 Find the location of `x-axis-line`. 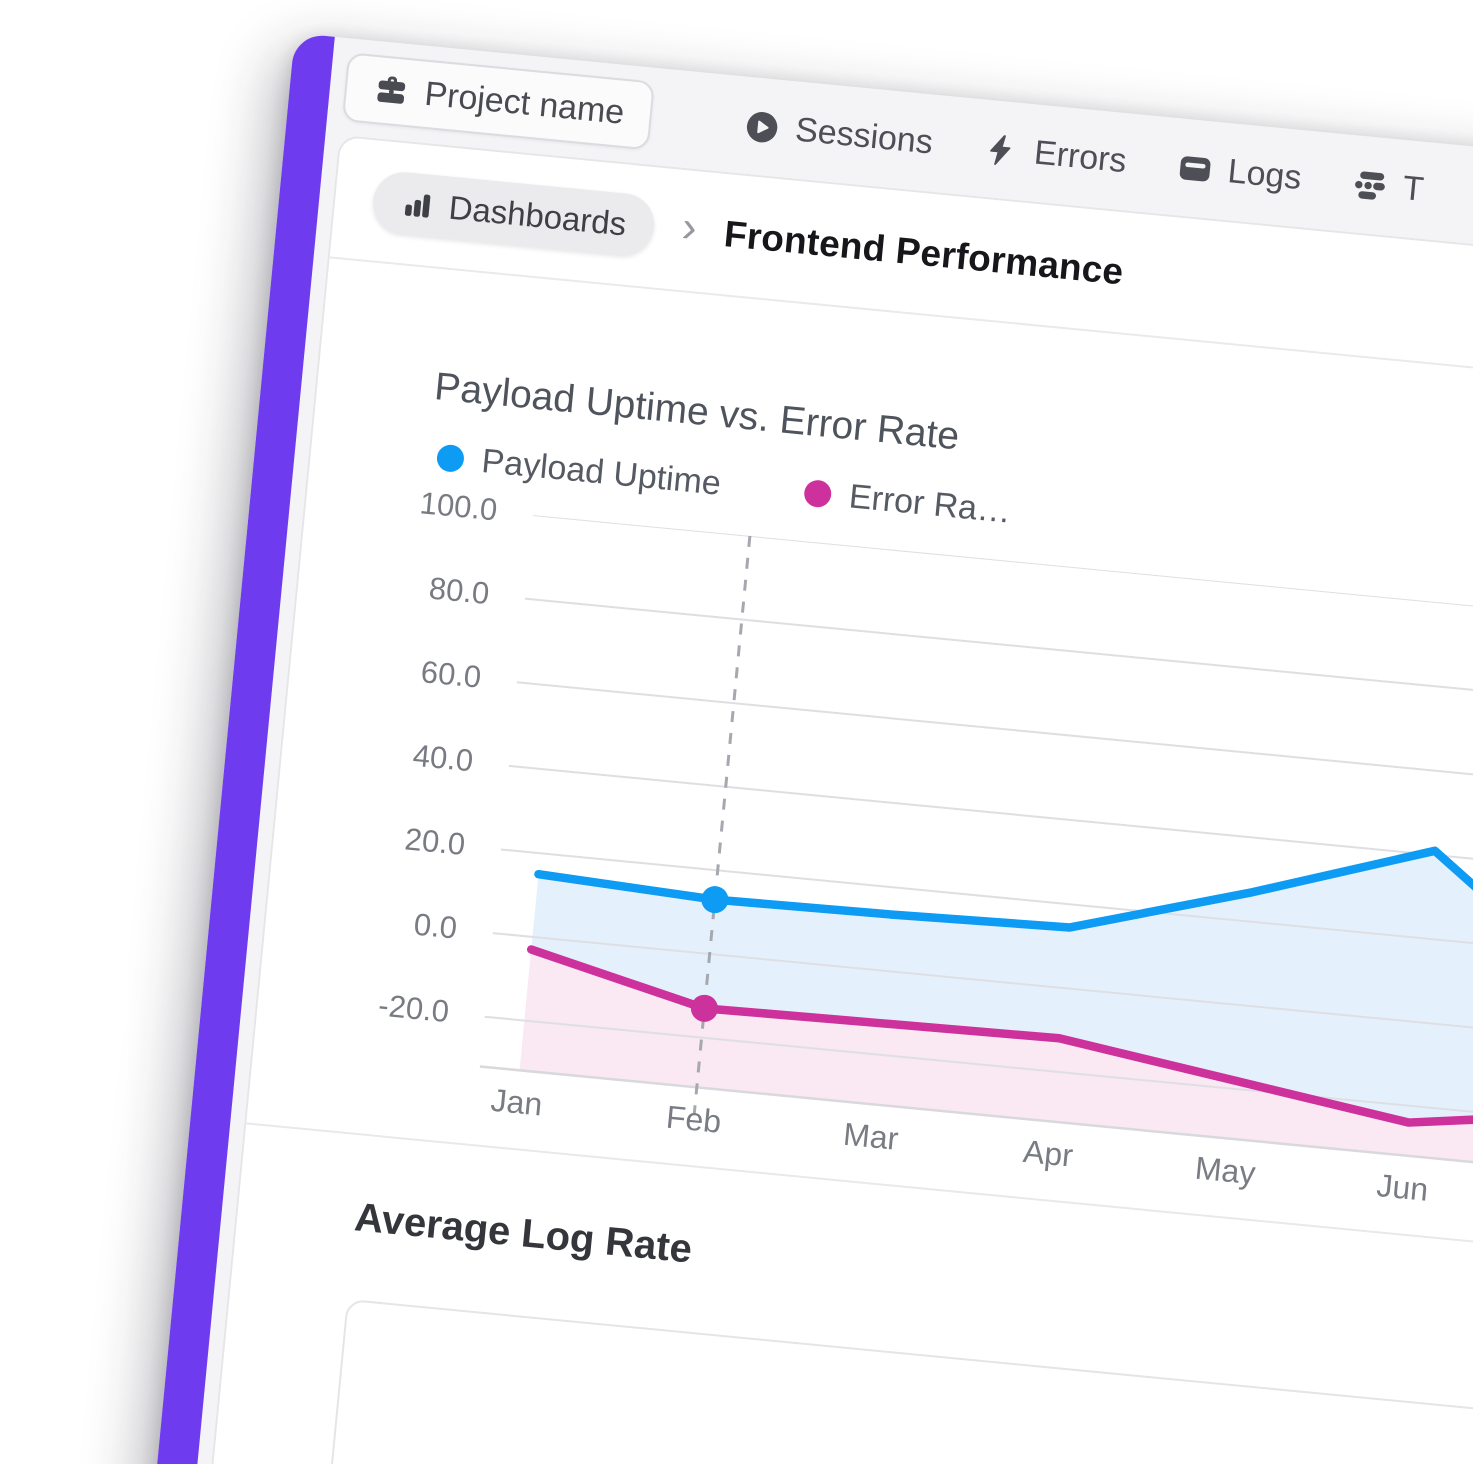

x-axis-line is located at coordinates (976, 1120).